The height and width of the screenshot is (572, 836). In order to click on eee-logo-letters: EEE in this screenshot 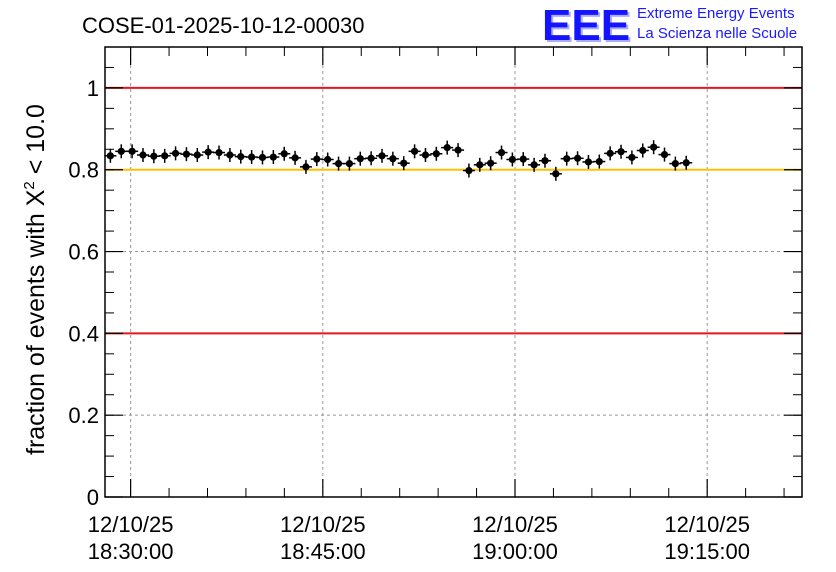, I will do `click(586, 25)`.